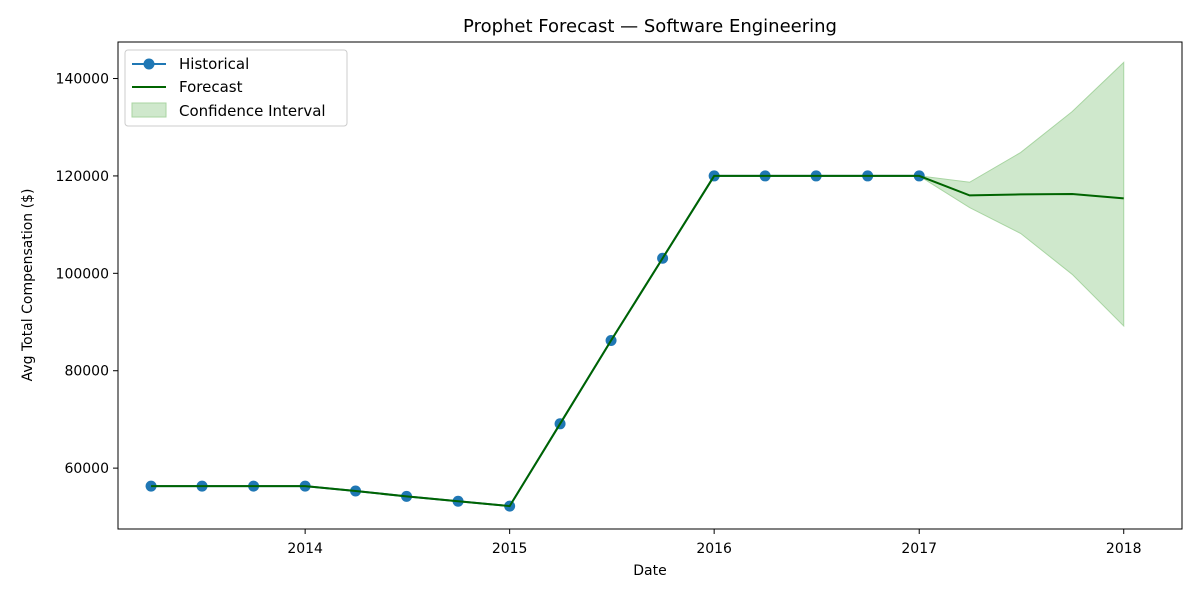 The height and width of the screenshot is (600, 1200). I want to click on x-tick-label: 2017, so click(919, 549).